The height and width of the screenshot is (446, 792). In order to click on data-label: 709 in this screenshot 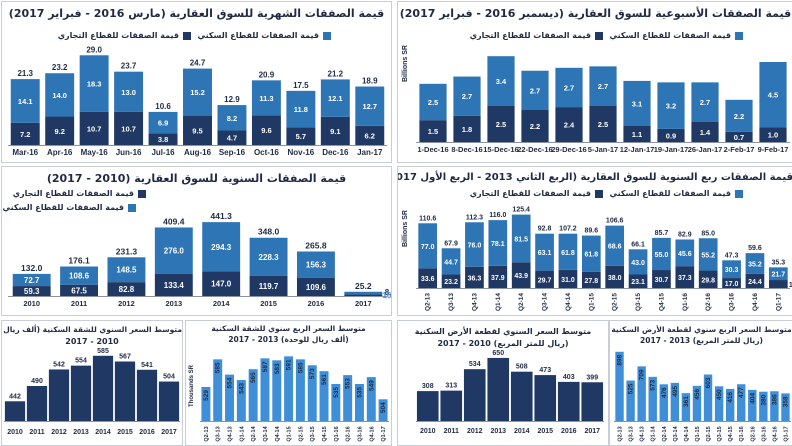, I will do `click(642, 374)`.